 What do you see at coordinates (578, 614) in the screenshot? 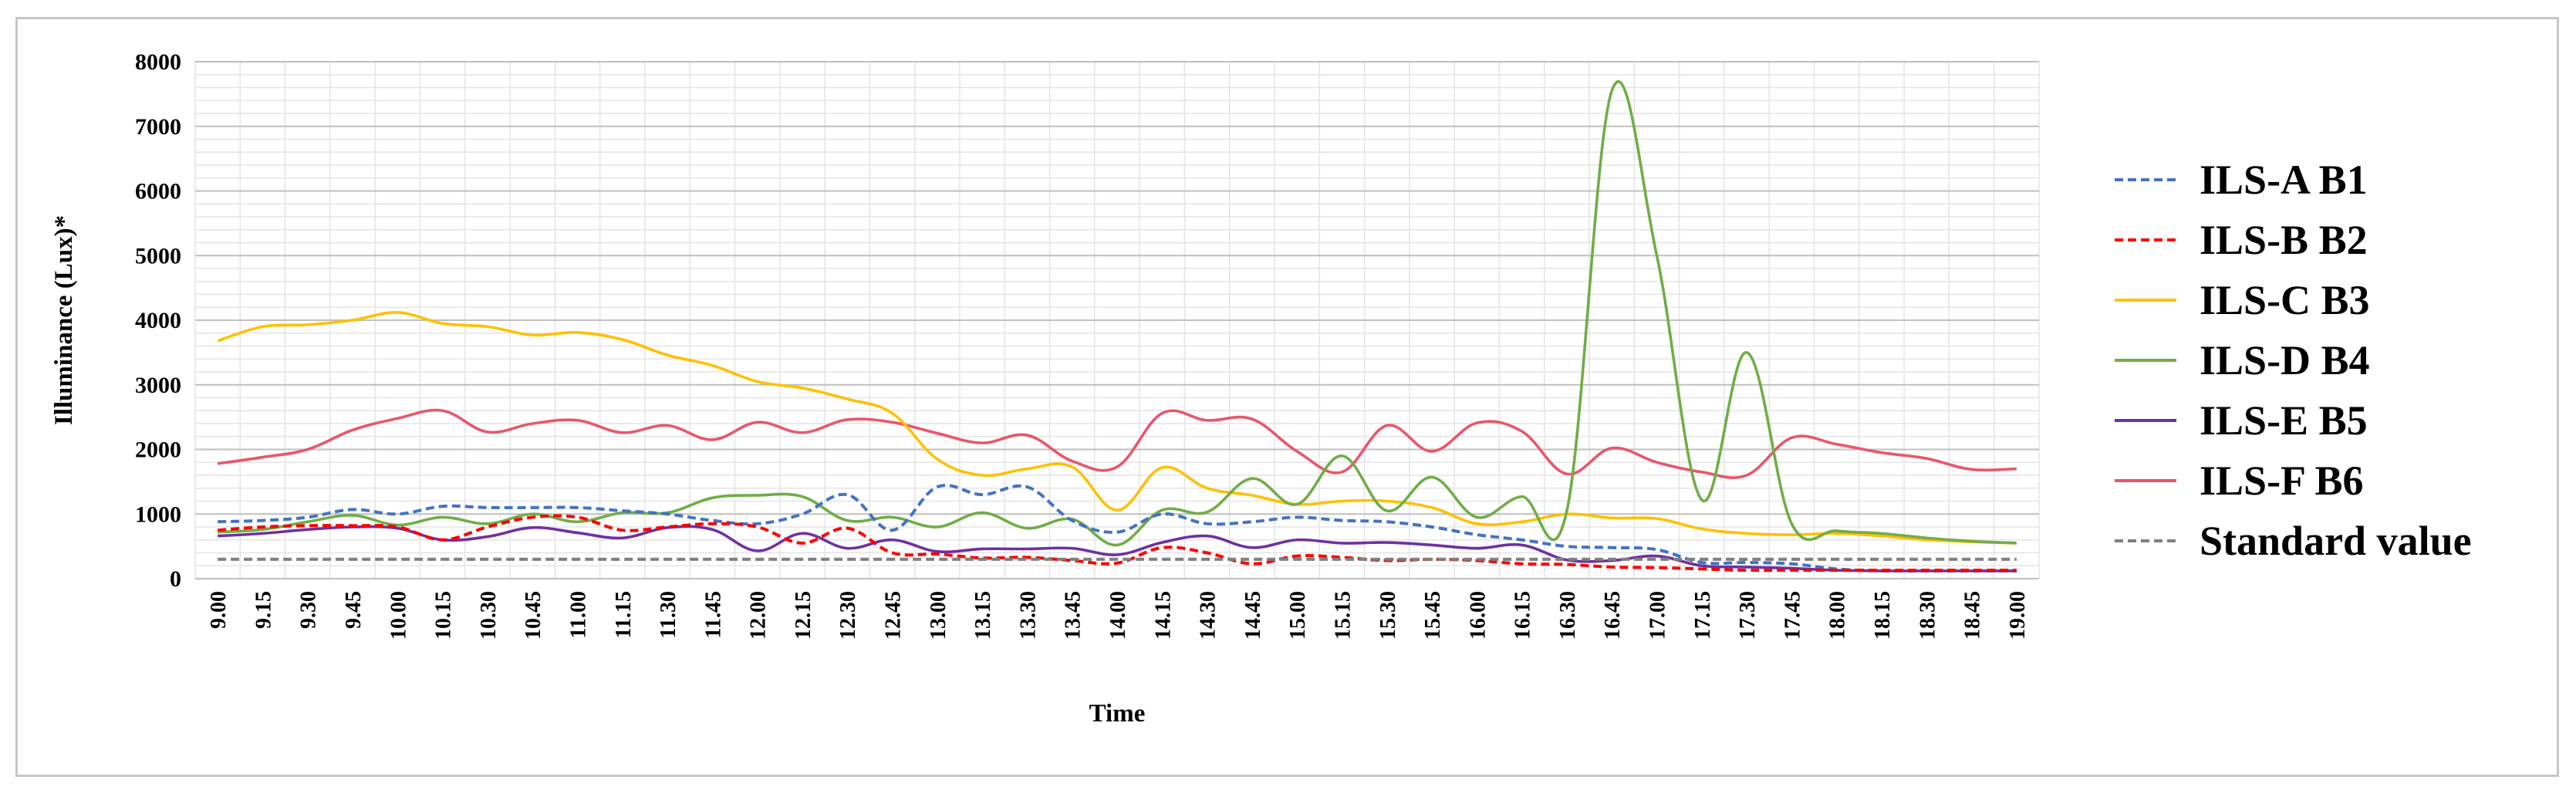
I see `x-tick-label: 11.00` at bounding box center [578, 614].